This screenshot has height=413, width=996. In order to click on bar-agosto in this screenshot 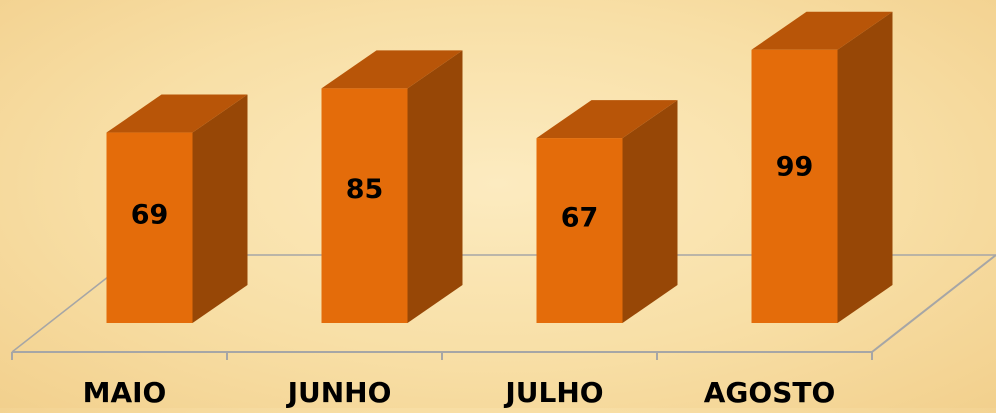, I will do `click(822, 167)`.